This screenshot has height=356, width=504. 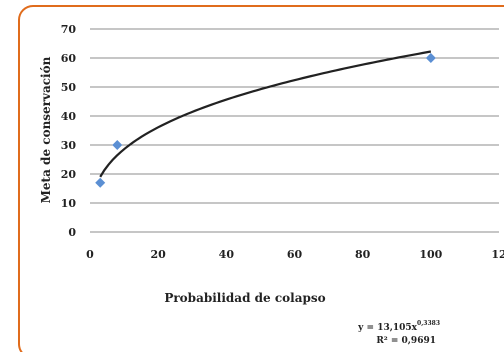 I want to click on y-tick-label-20: 20, so click(x=69, y=174).